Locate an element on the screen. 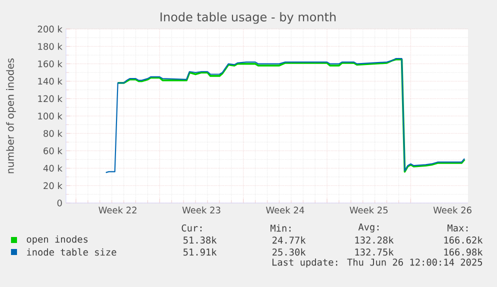  text: 132.28k is located at coordinates (374, 240).